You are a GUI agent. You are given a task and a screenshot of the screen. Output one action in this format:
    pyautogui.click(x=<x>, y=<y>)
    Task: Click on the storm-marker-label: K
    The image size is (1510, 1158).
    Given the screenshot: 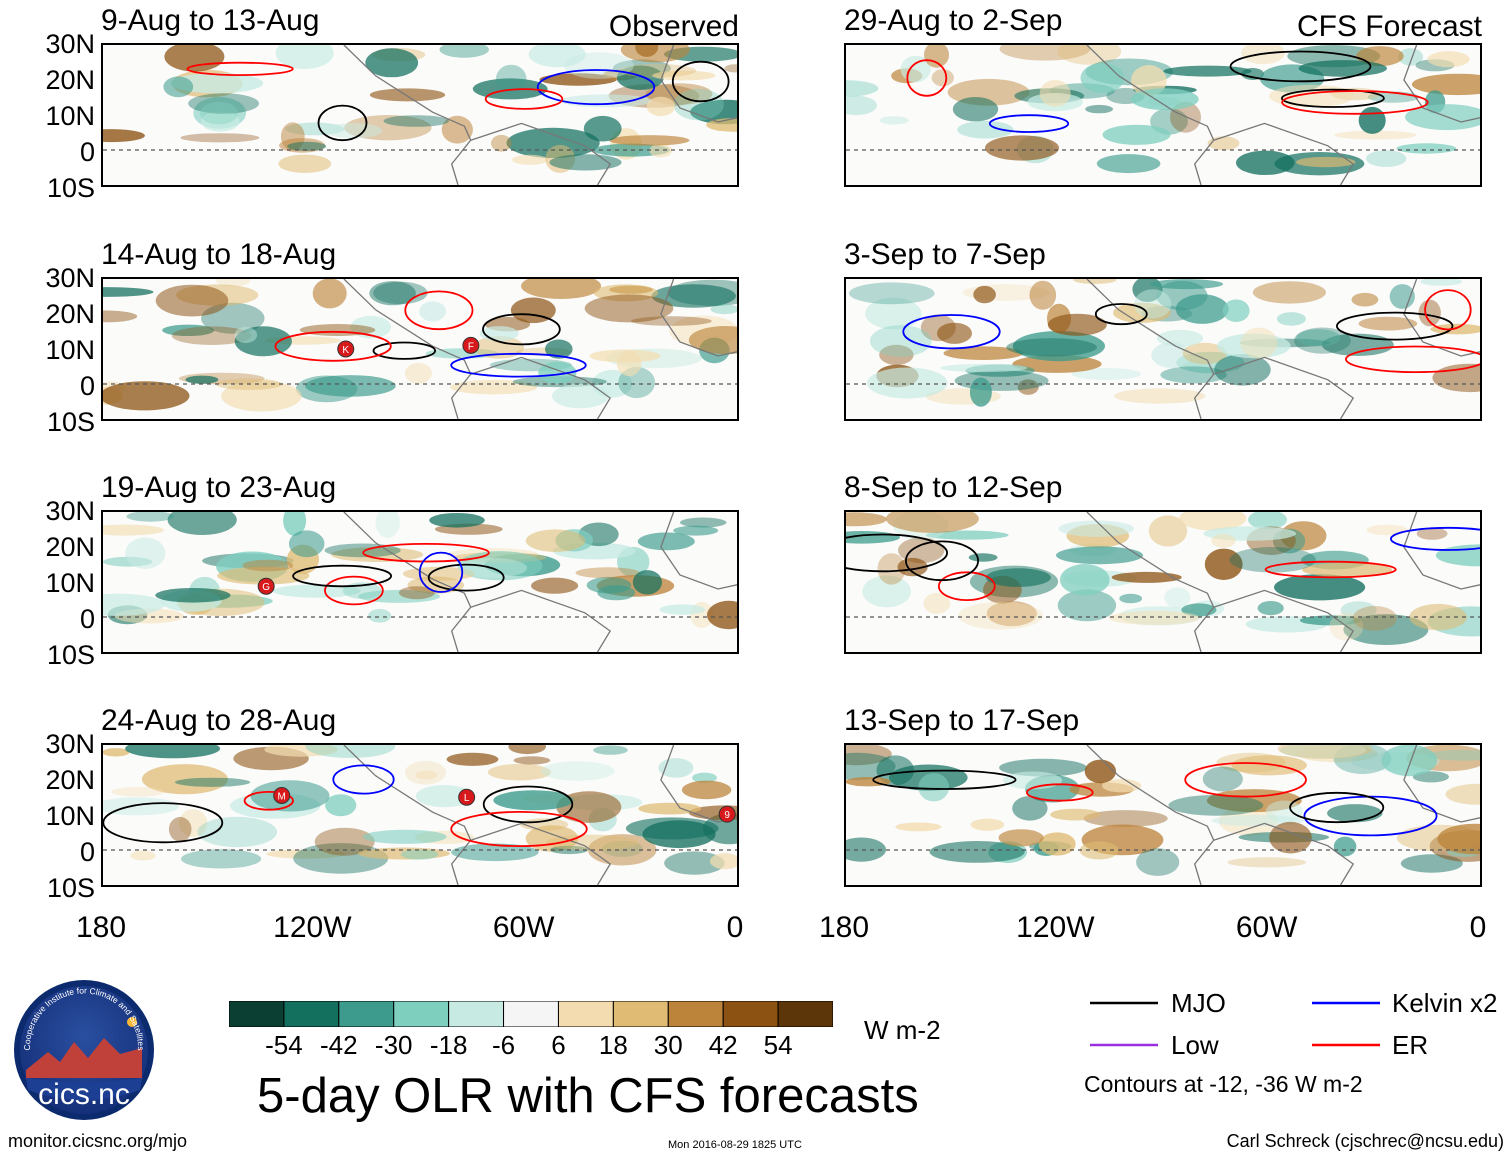 What is the action you would take?
    pyautogui.click(x=345, y=350)
    